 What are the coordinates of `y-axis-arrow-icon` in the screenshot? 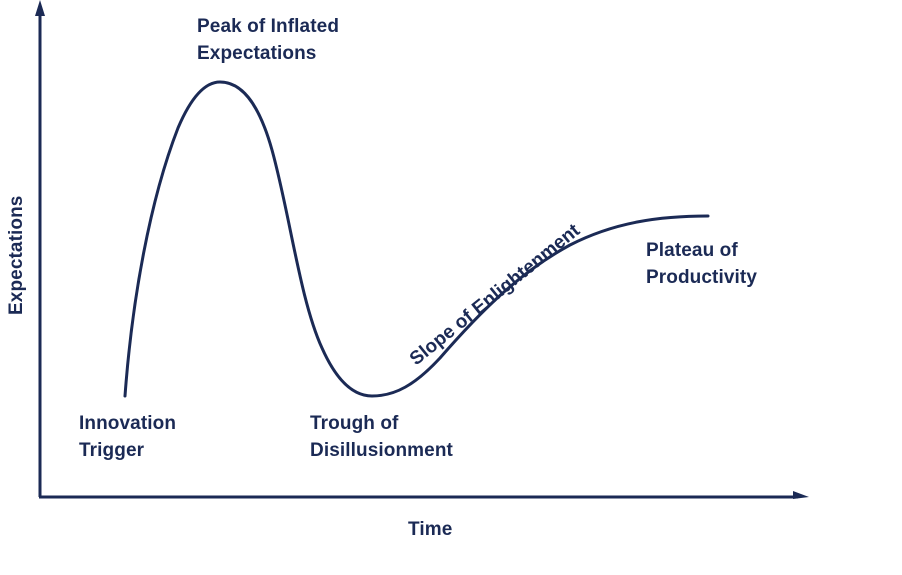 It's located at (40, 8).